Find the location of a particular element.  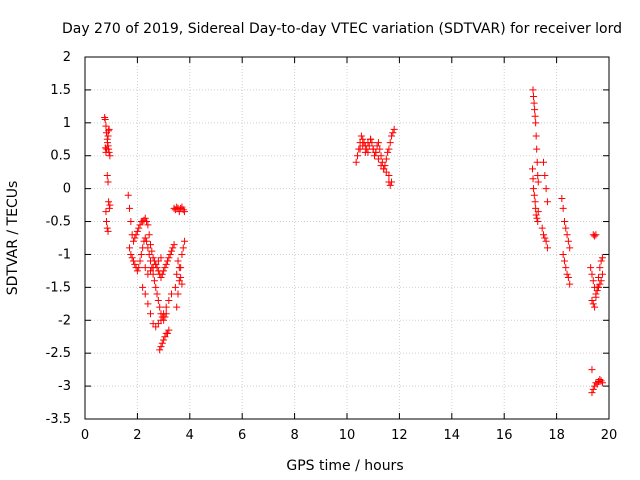

y-tick-label: -2.5 is located at coordinates (58, 353).